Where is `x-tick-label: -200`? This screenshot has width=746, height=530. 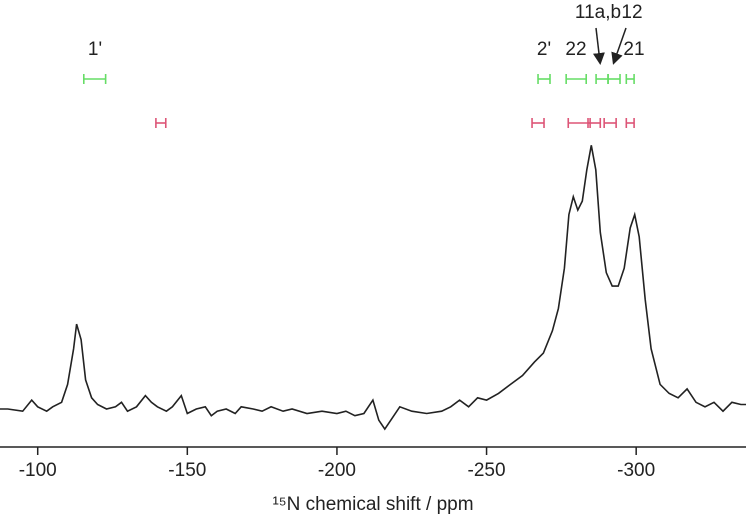 x-tick-label: -200 is located at coordinates (337, 470).